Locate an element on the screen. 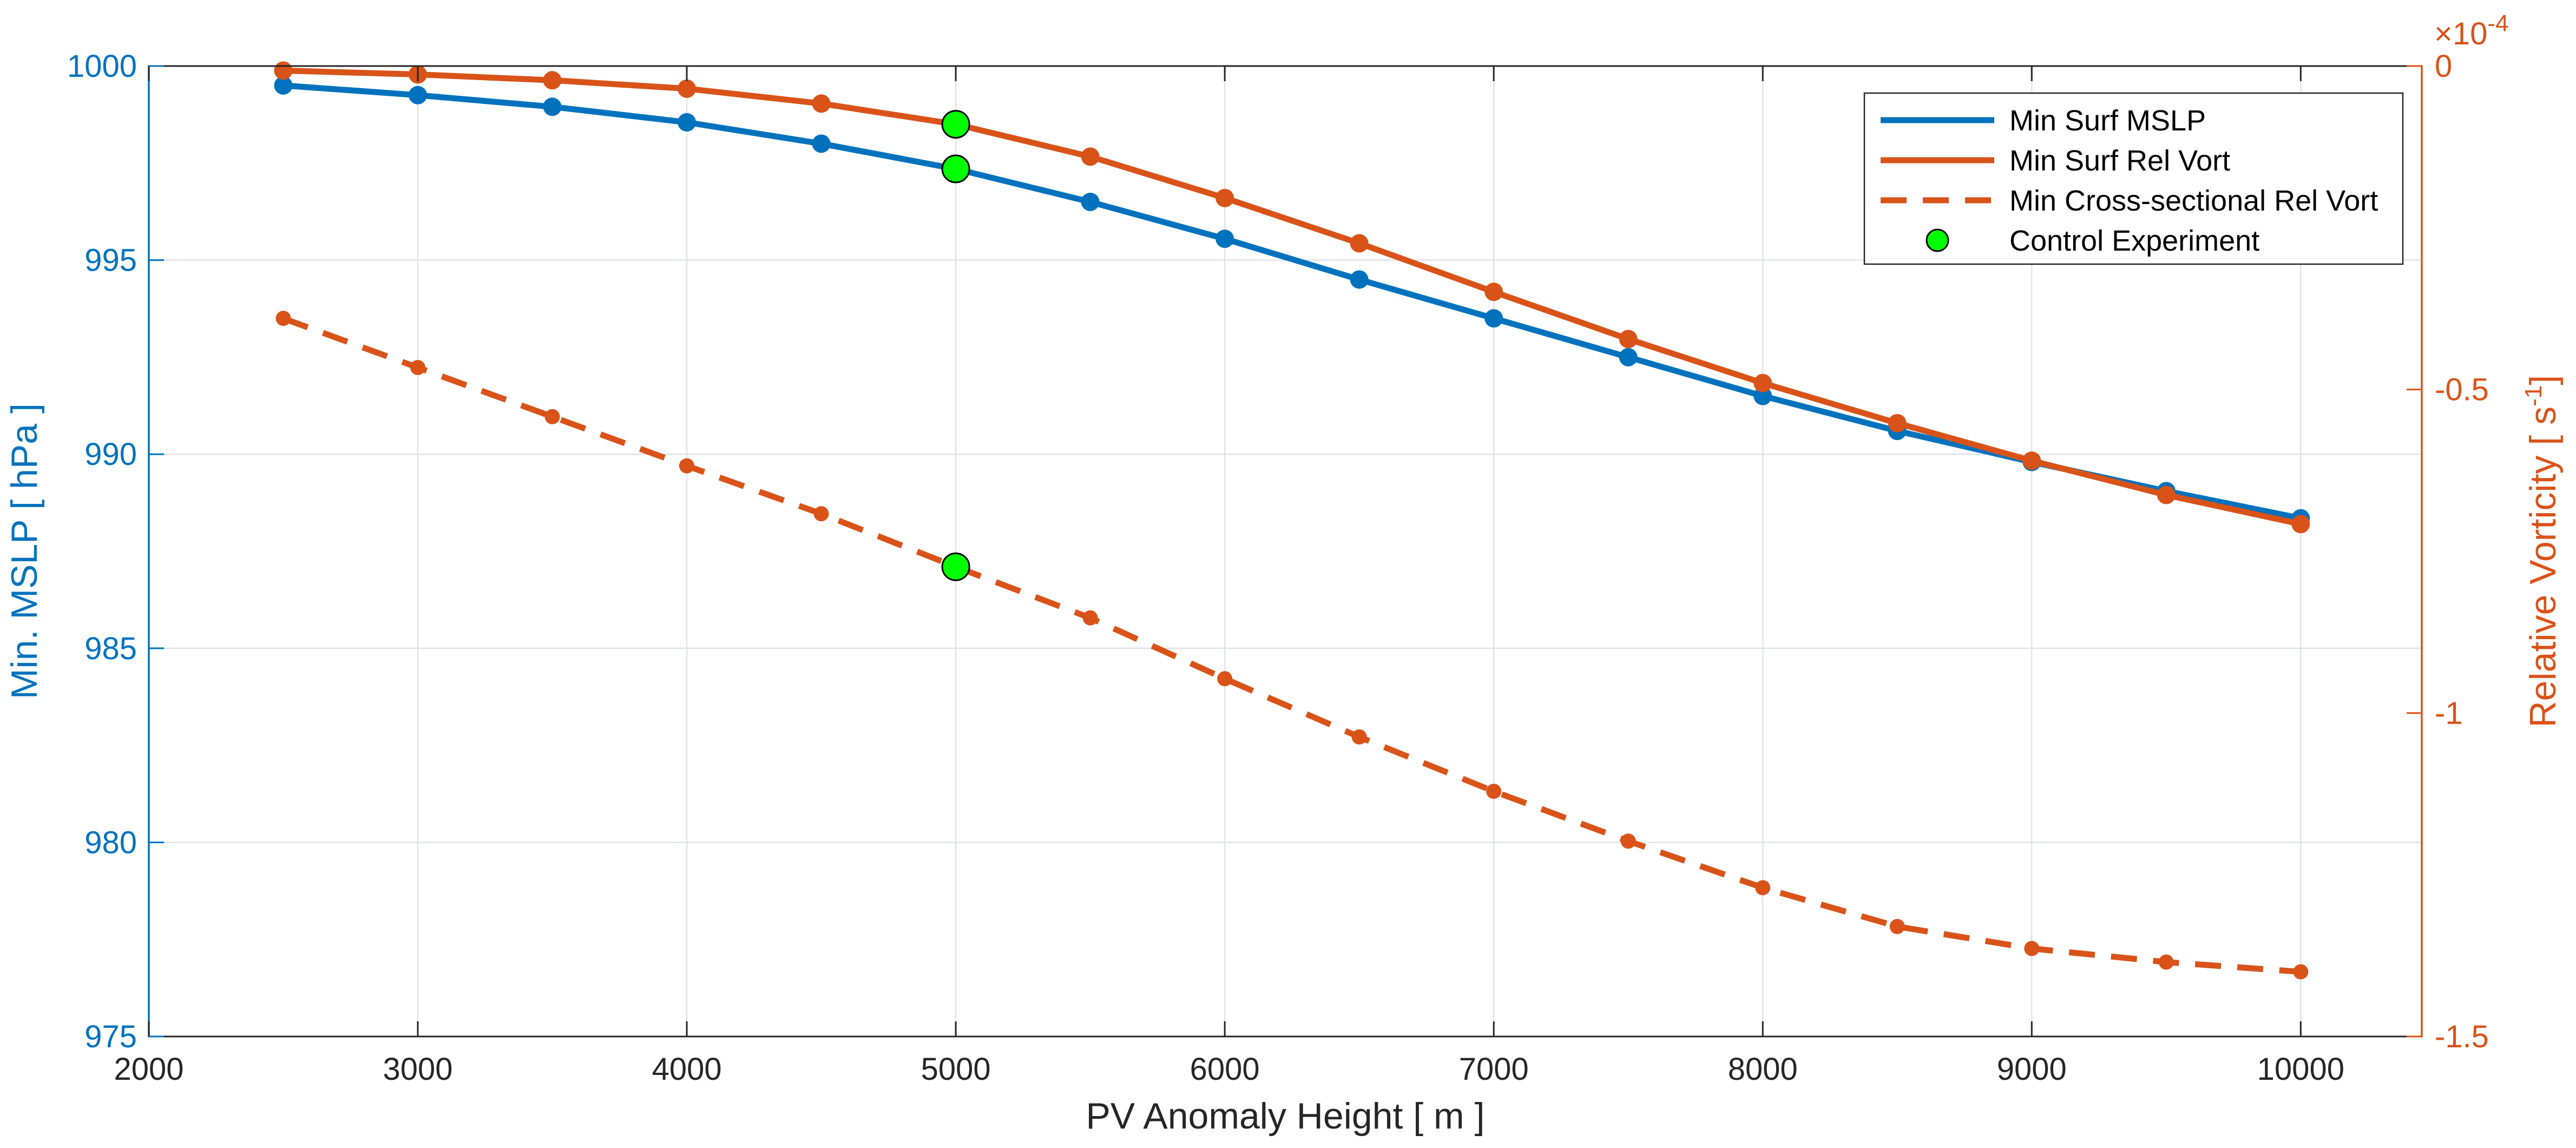 The height and width of the screenshot is (1148, 2576). x-tick-label: 7000 is located at coordinates (1494, 1069).